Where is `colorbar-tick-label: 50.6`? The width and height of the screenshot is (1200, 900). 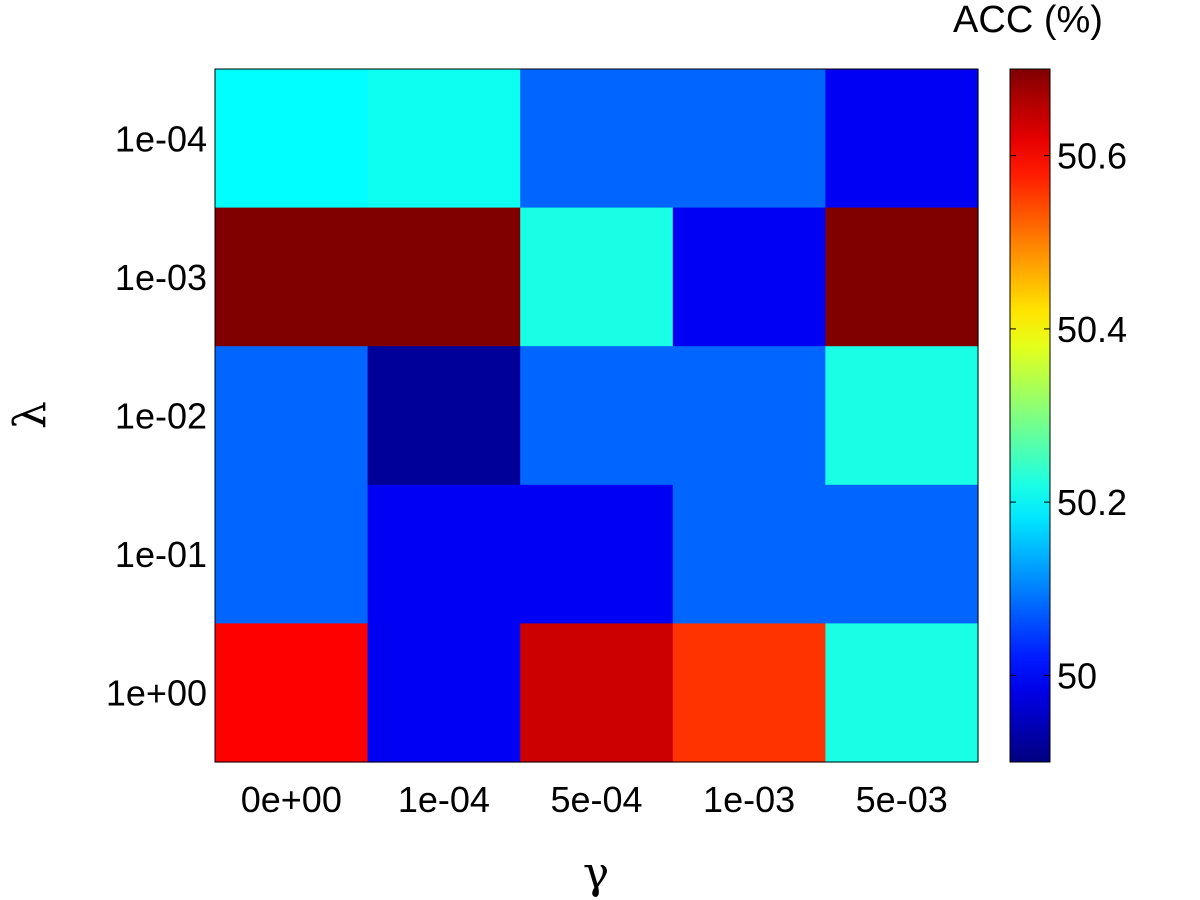
colorbar-tick-label: 50.6 is located at coordinates (1092, 156).